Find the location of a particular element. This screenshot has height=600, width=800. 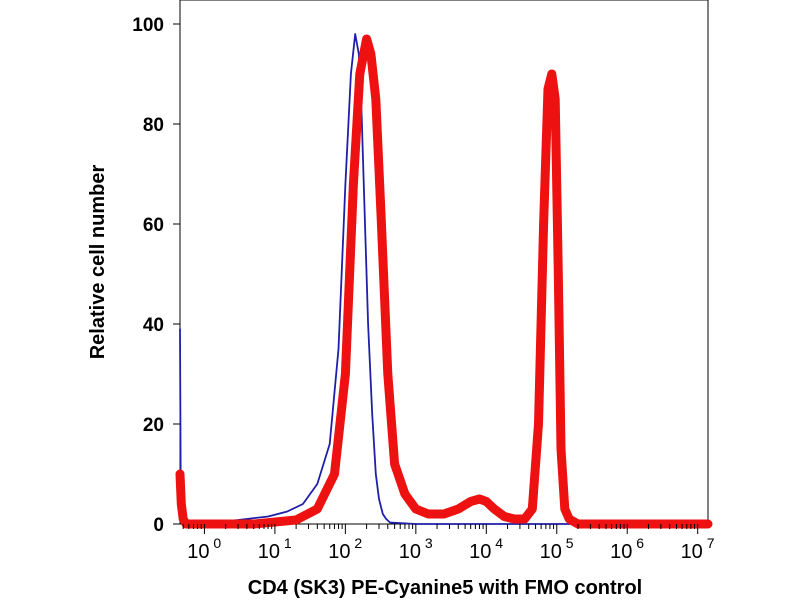

x-tick-exponent: 5 is located at coordinates (570, 543).